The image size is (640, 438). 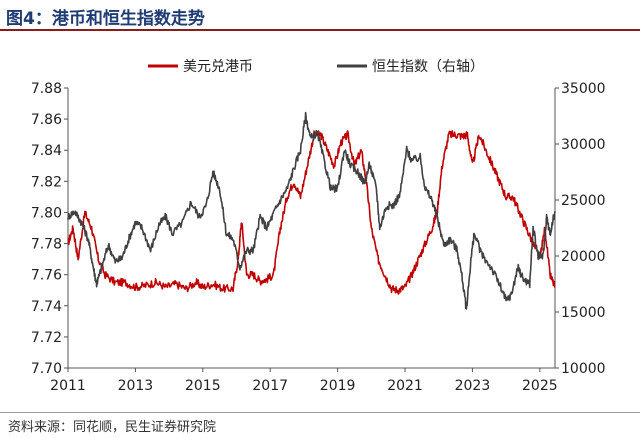 What do you see at coordinates (46, 151) in the screenshot?
I see `left-tick-label: 7.84` at bounding box center [46, 151].